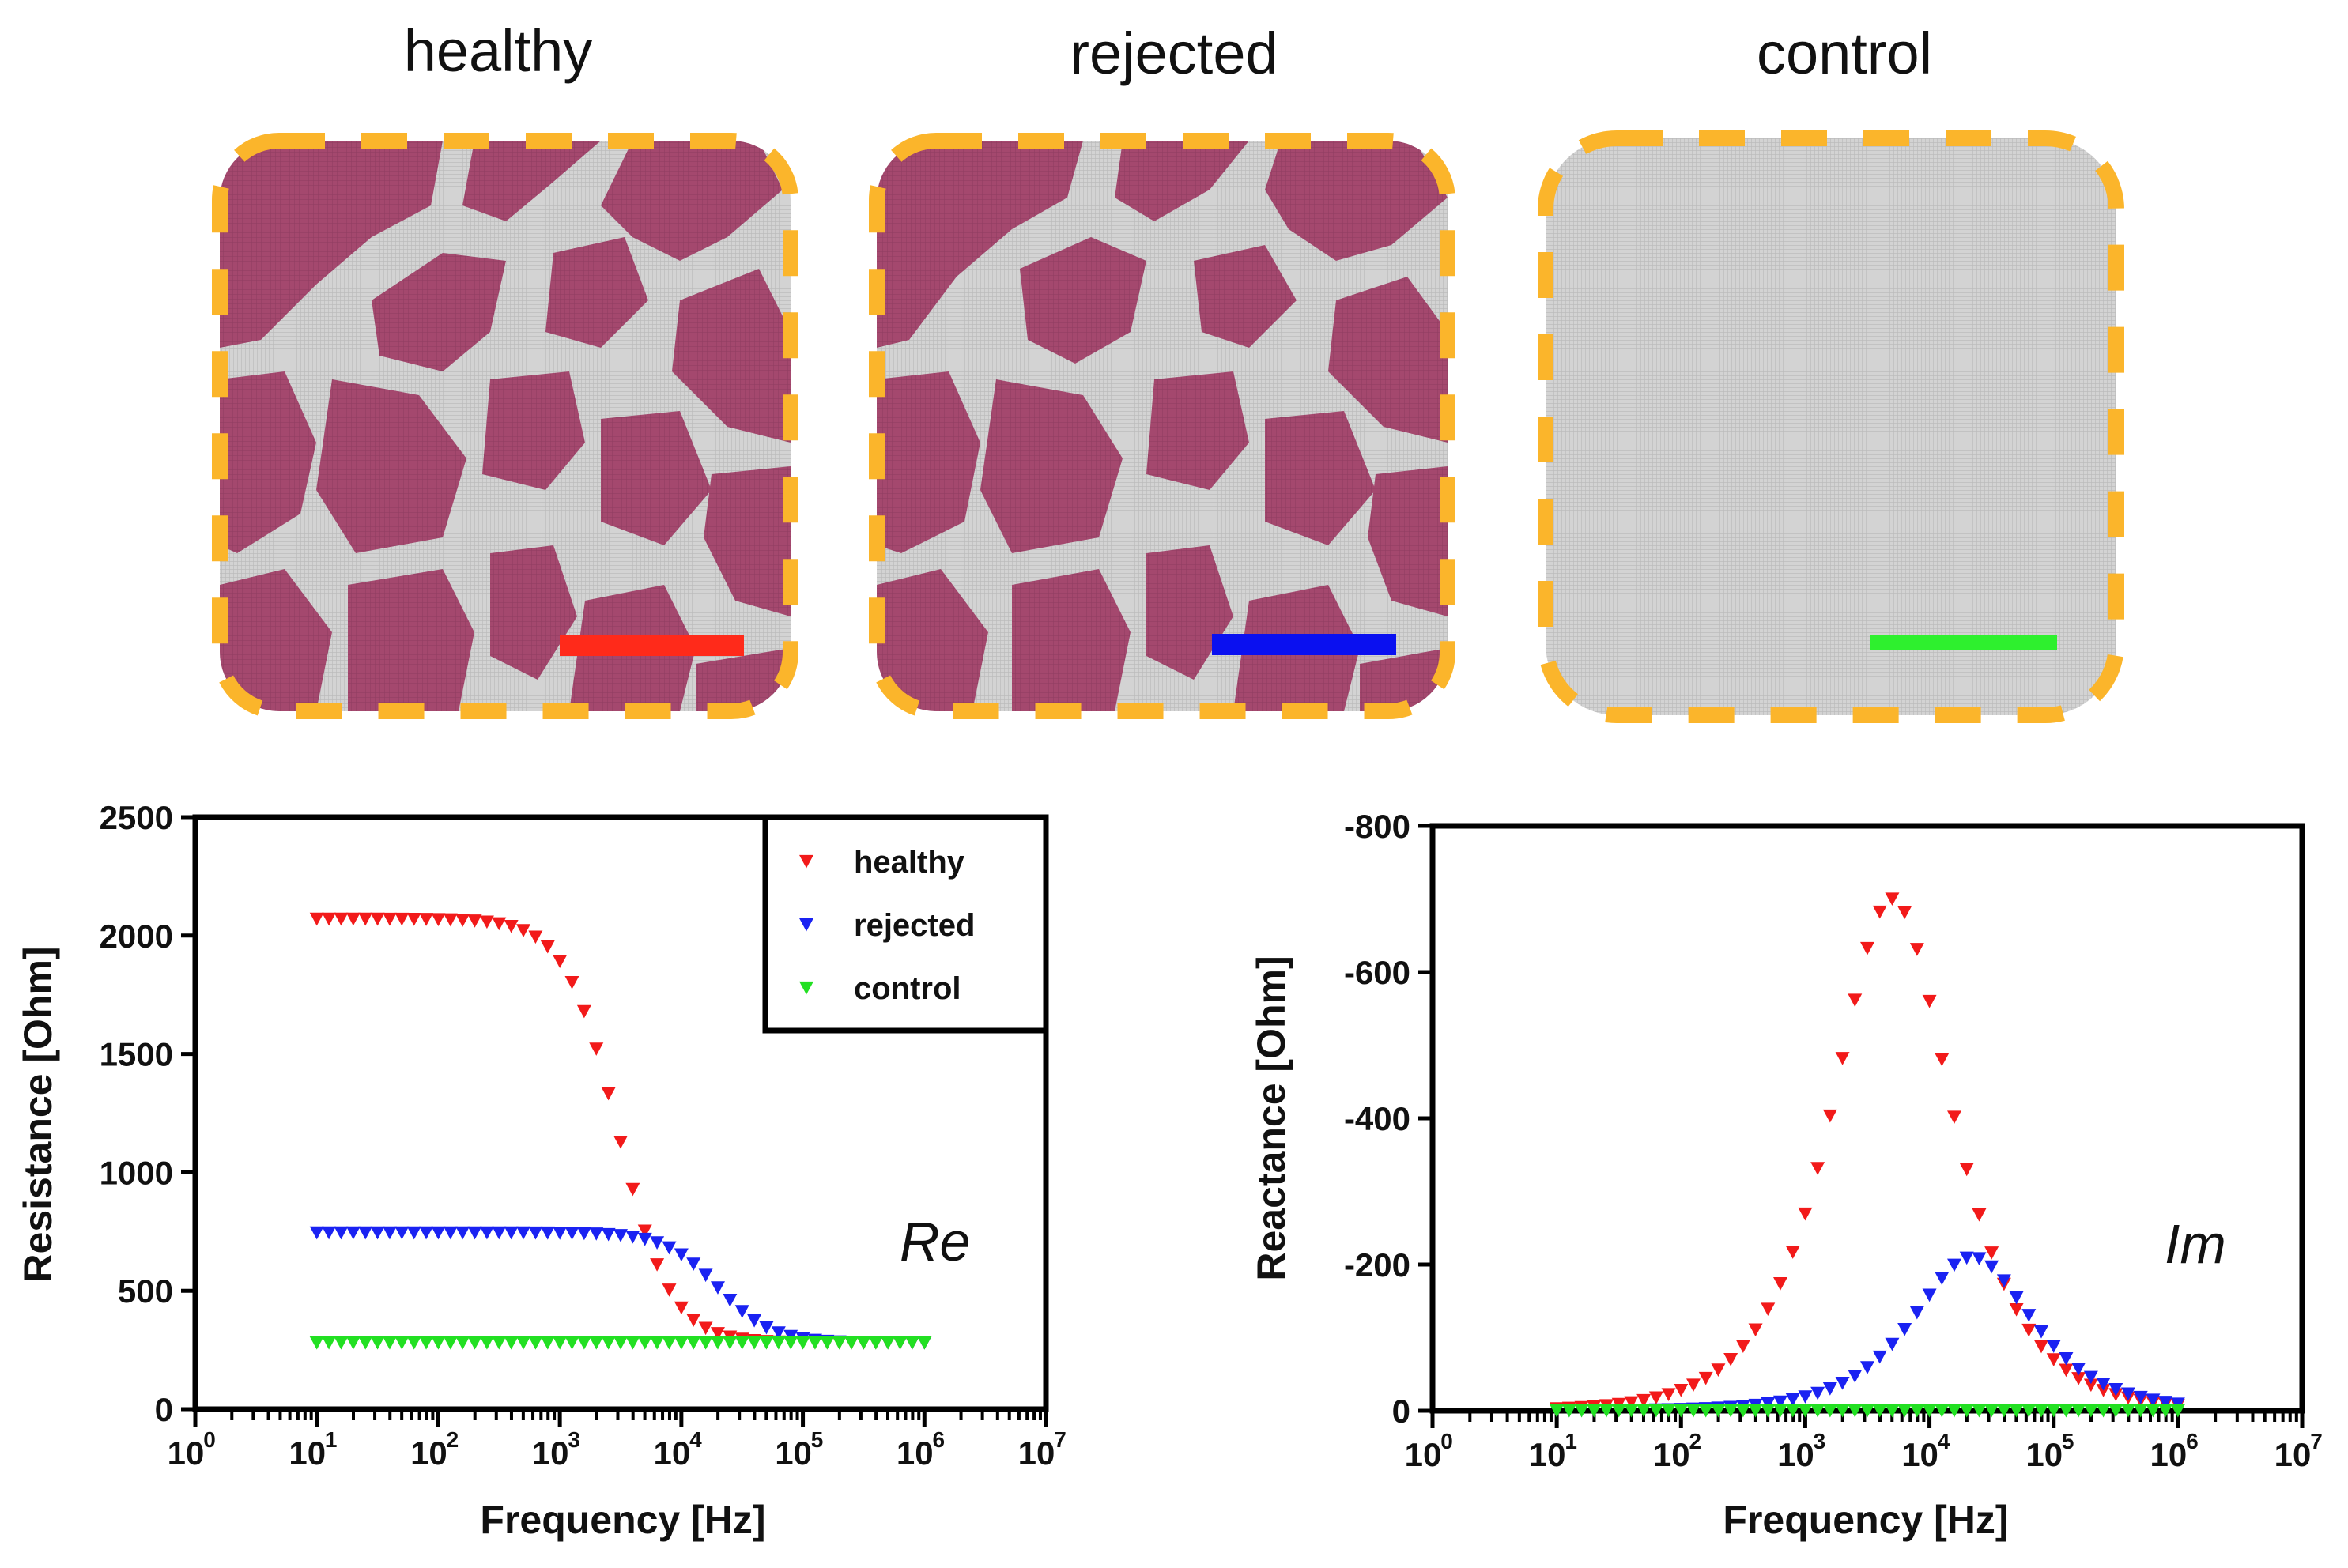 This screenshot has height=1568, width=2348. Describe the element at coordinates (806, 861) in the screenshot. I see `legend-marker-healthy` at that location.